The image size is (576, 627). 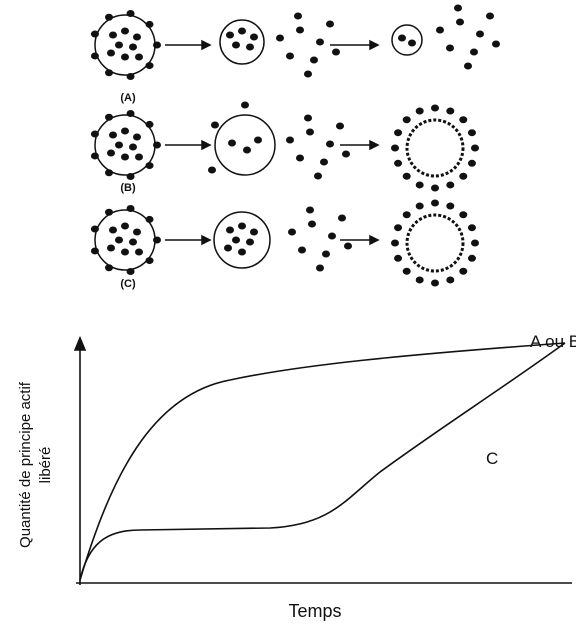 I want to click on x-axis-label: Temps, so click(x=314, y=611).